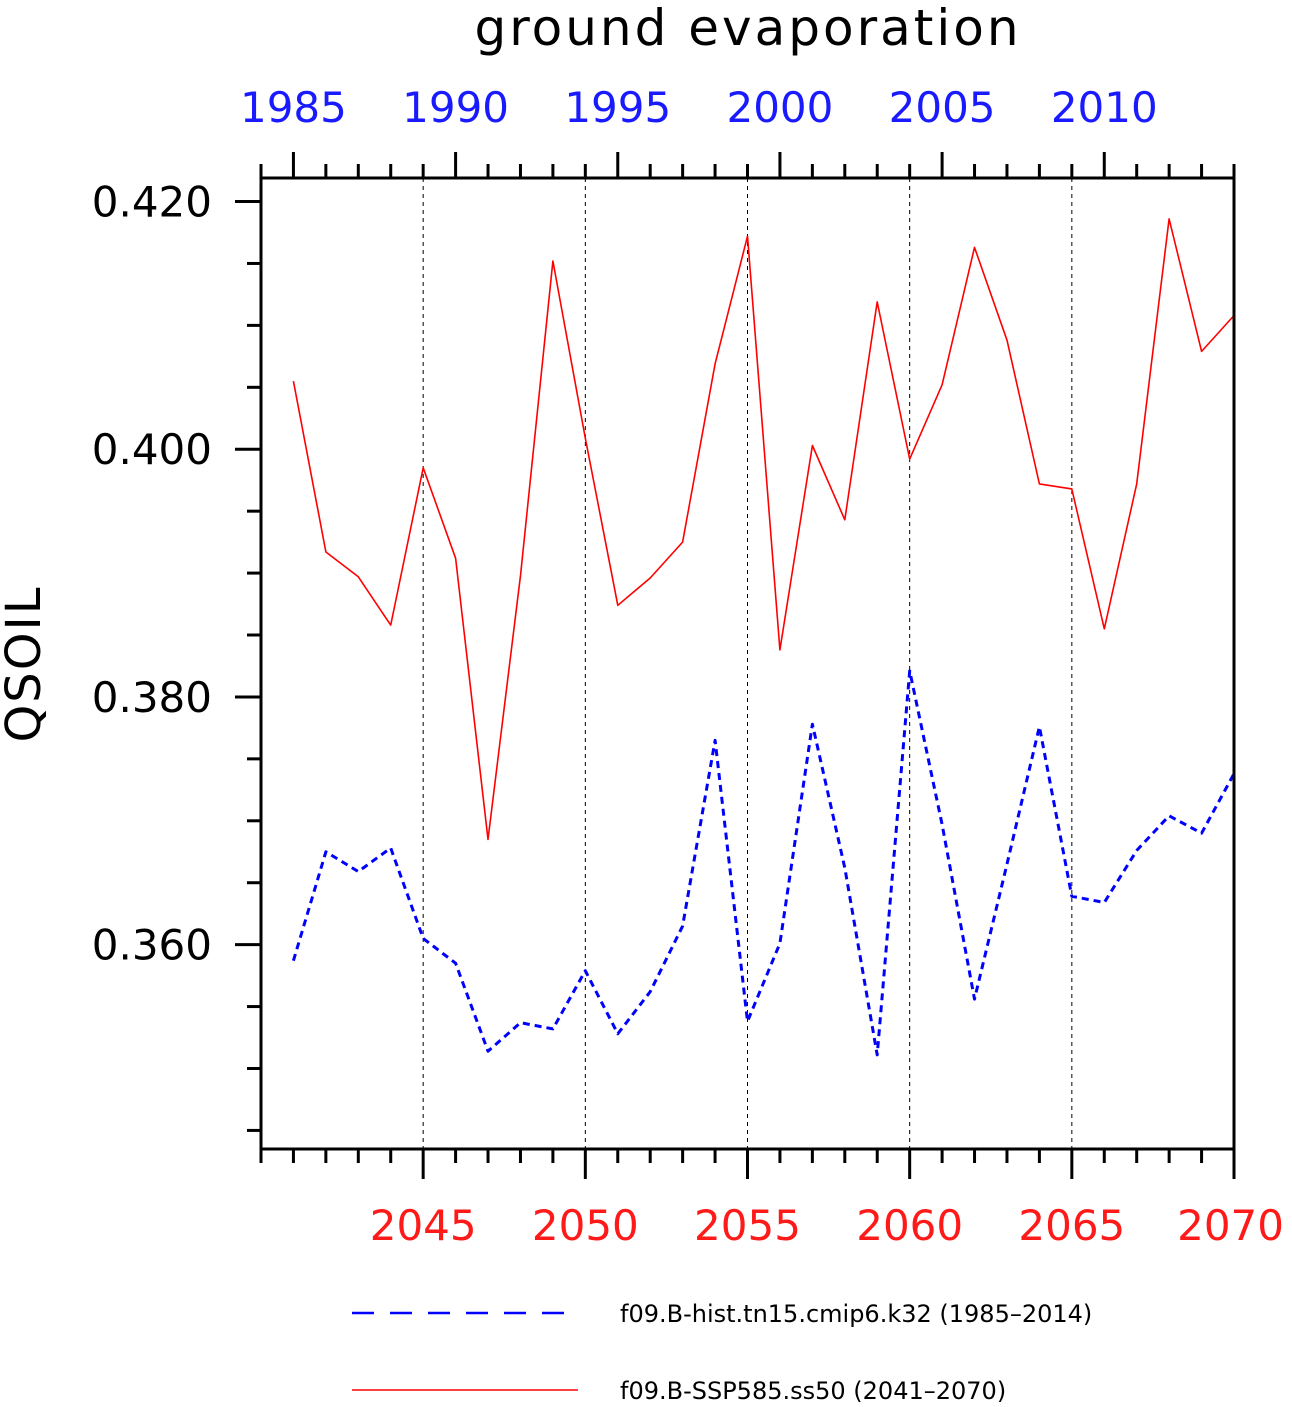  Describe the element at coordinates (747, 28) in the screenshot. I see `chart-title: ground evaporation` at that location.